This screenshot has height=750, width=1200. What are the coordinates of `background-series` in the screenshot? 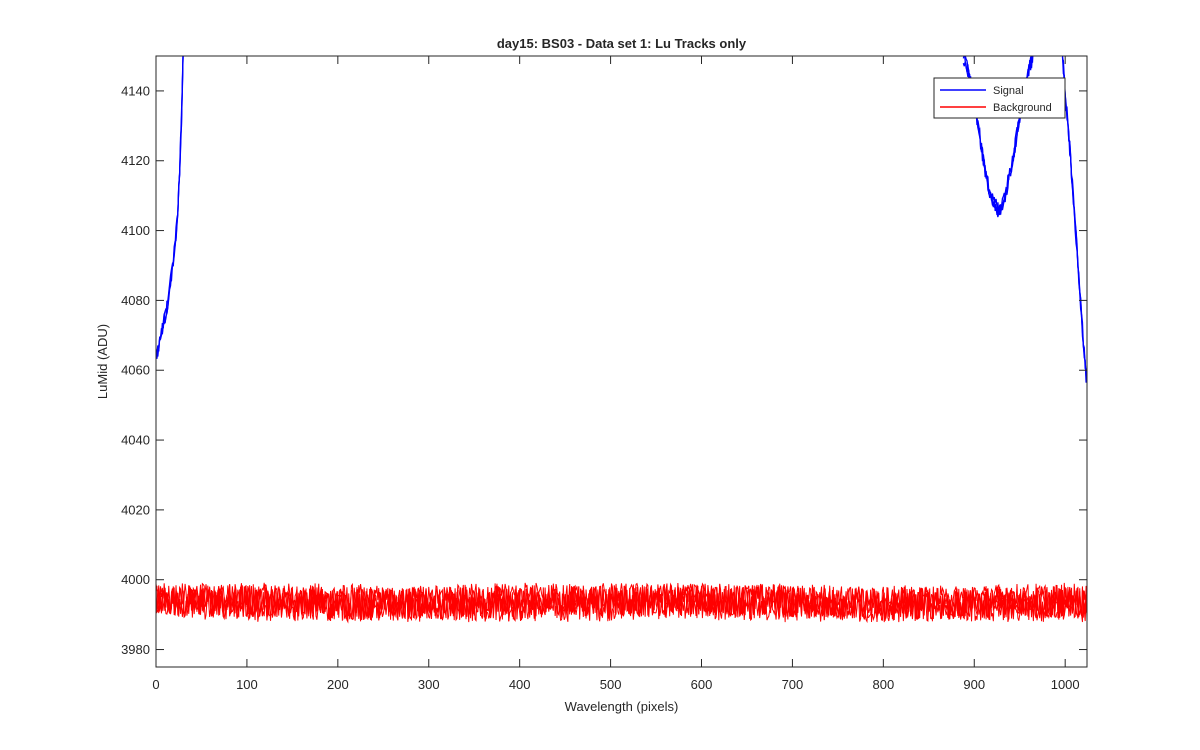 It's located at (621, 603).